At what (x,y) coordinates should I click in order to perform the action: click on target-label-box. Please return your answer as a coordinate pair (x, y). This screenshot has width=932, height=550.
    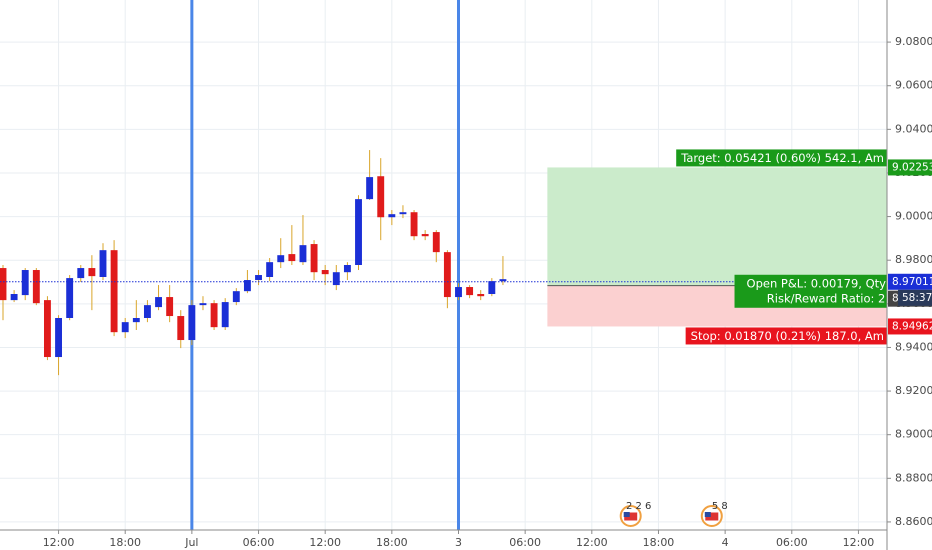
    Looking at the image, I should click on (781, 158).